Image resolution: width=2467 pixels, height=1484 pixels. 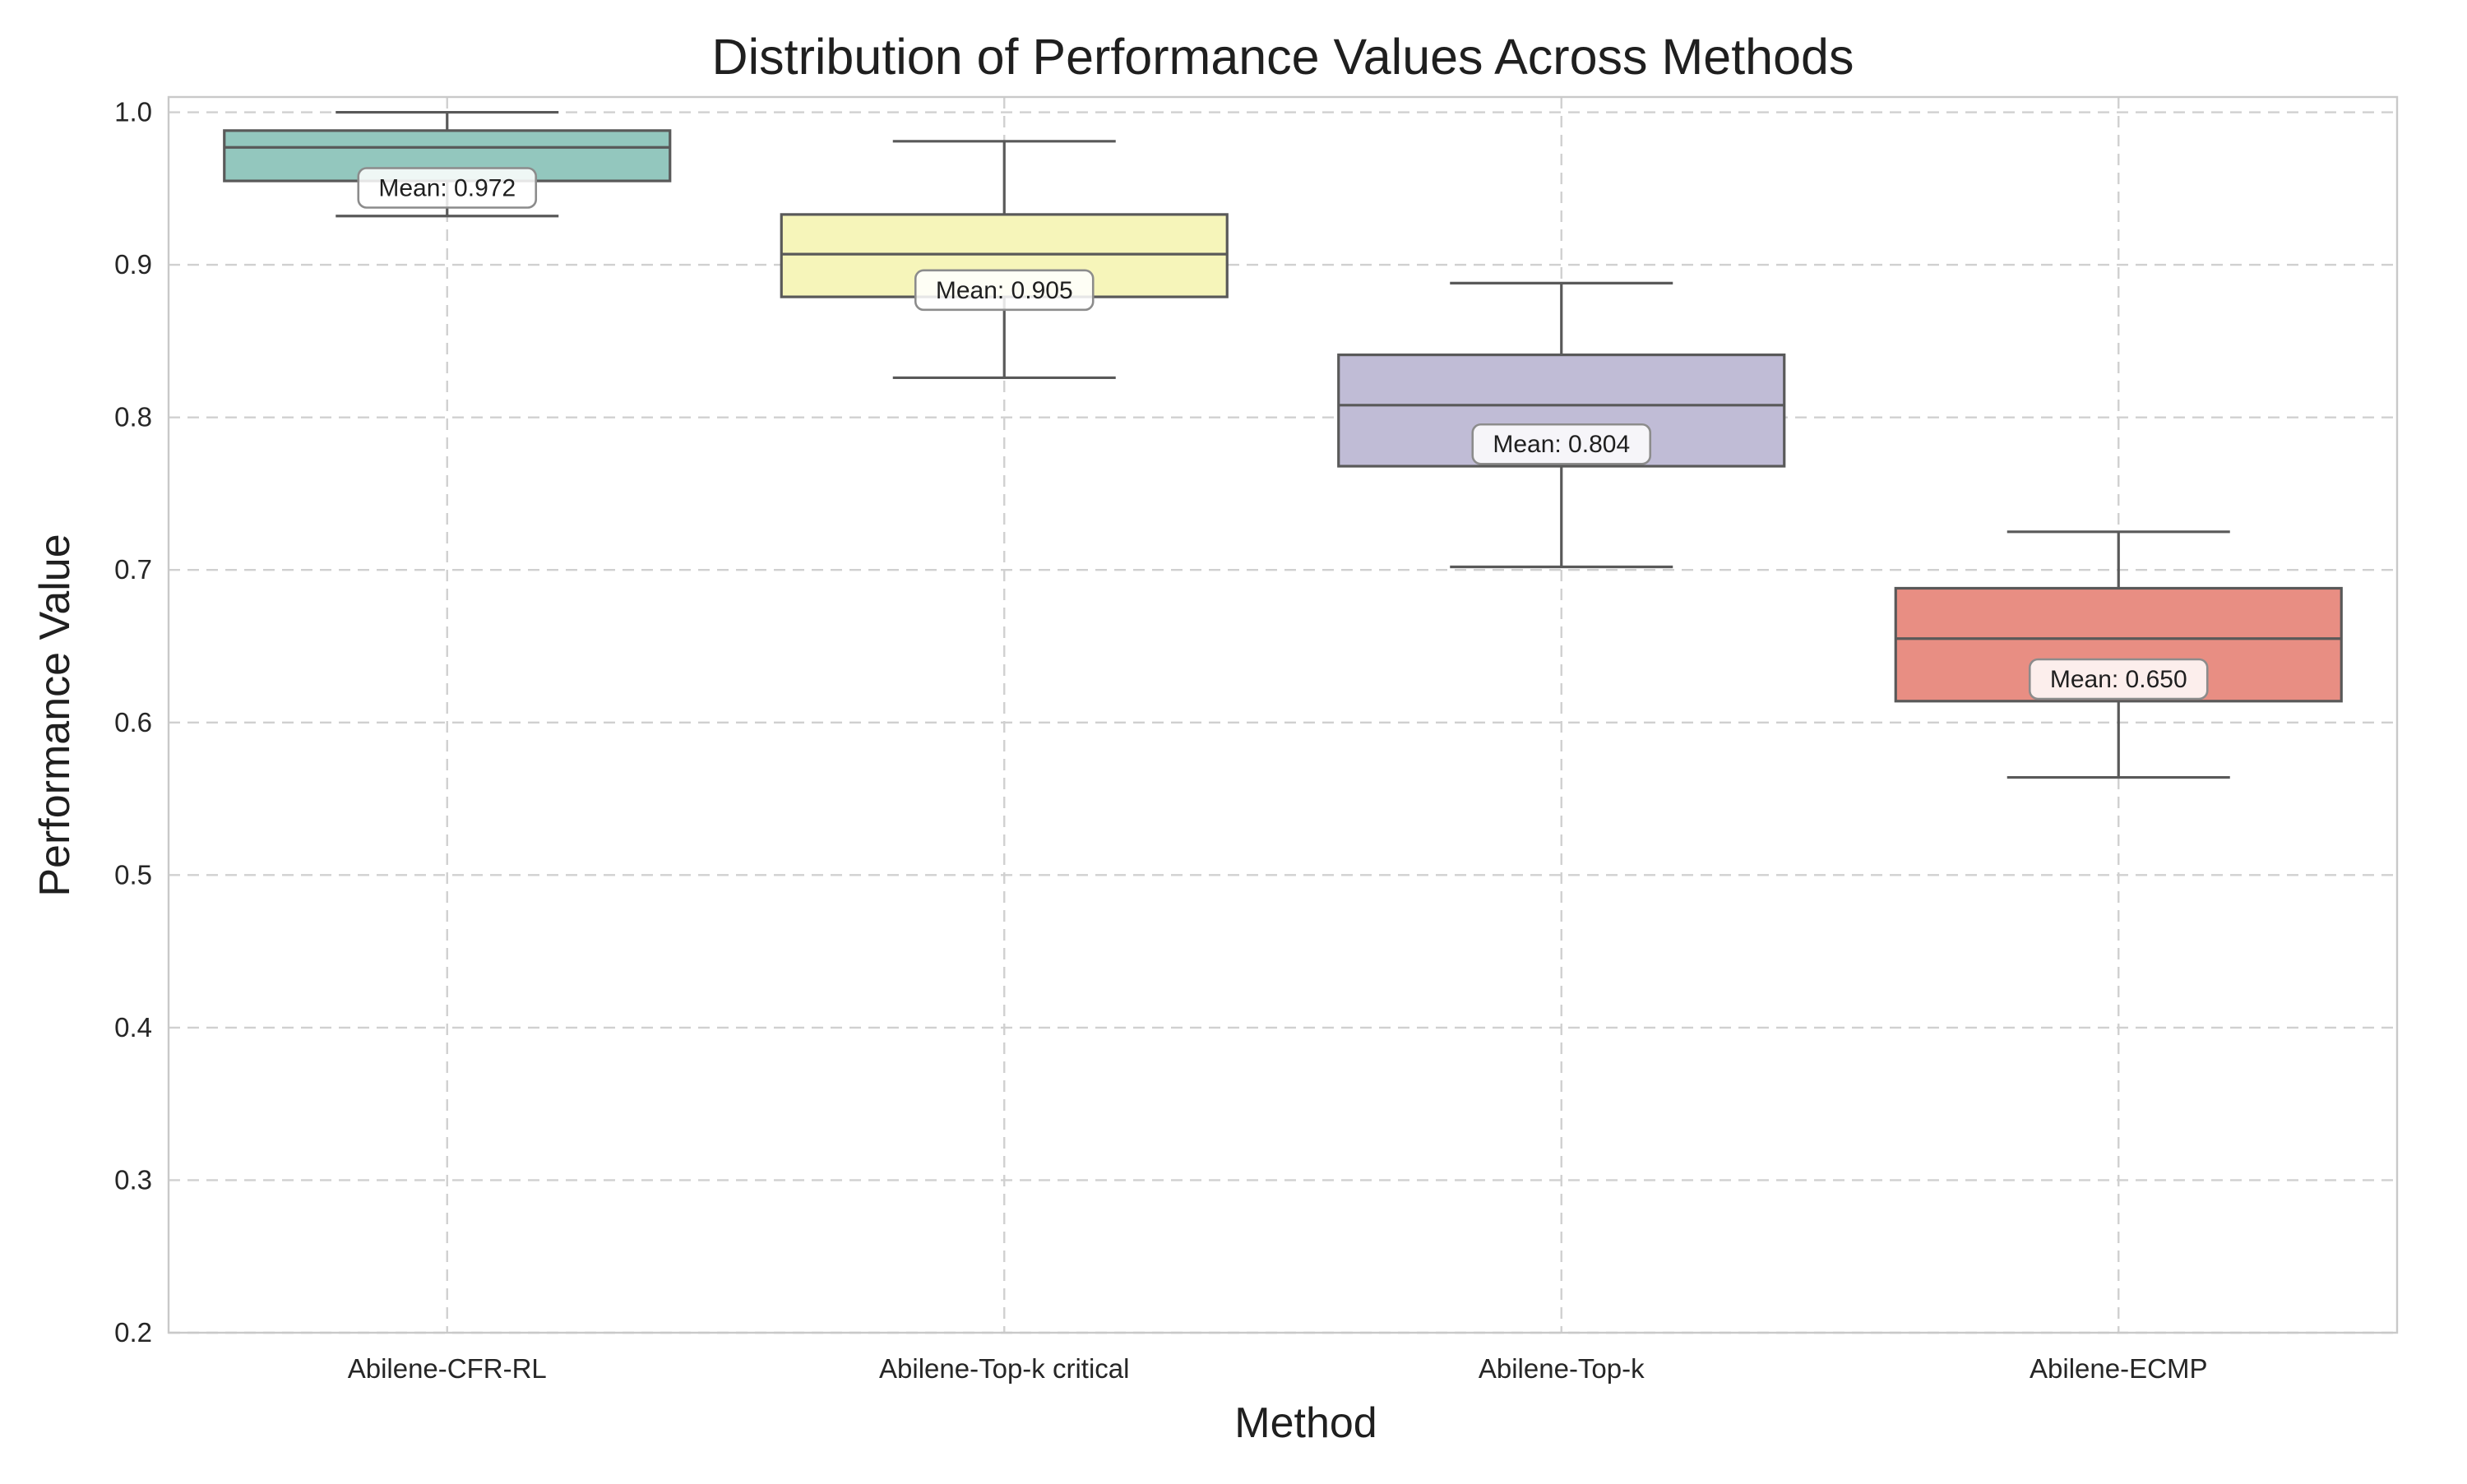 I want to click on x-tick-label: Abilene-Top-k, so click(x=1562, y=1368).